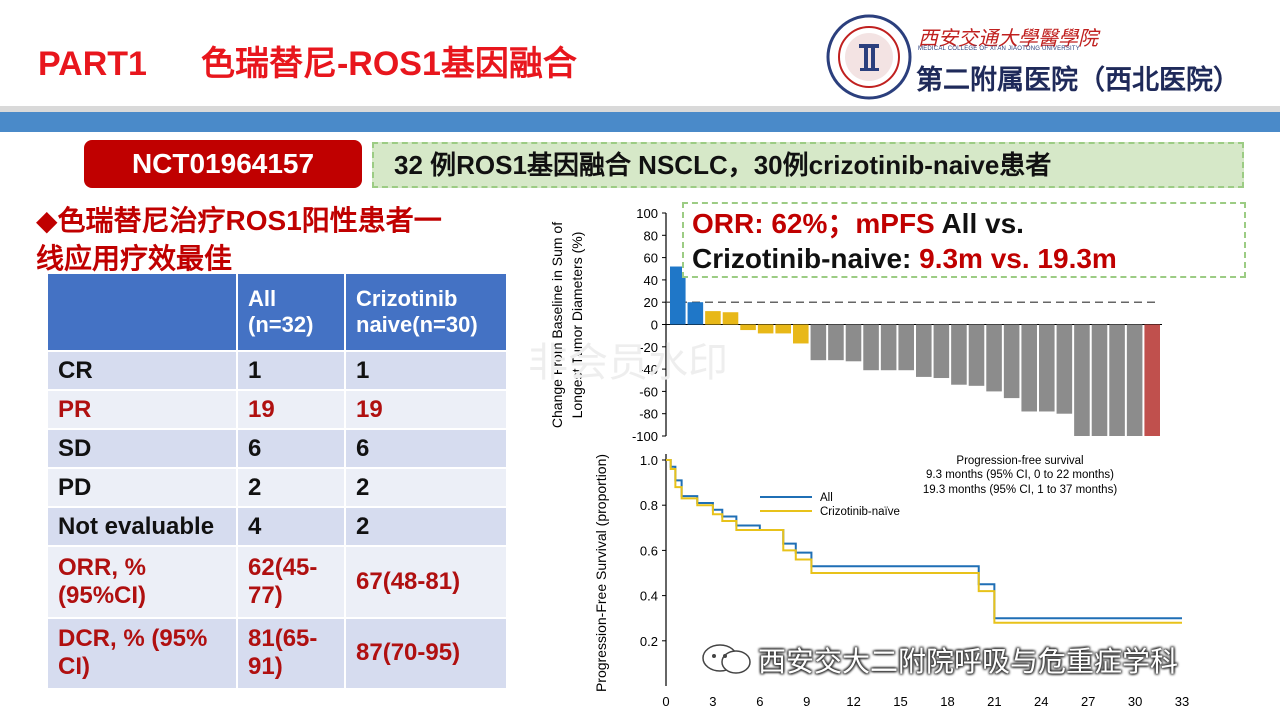 The image size is (1280, 720). Describe the element at coordinates (1078, 80) in the screenshot. I see `hospital-name: 第二附属医院（西北医院）` at that location.